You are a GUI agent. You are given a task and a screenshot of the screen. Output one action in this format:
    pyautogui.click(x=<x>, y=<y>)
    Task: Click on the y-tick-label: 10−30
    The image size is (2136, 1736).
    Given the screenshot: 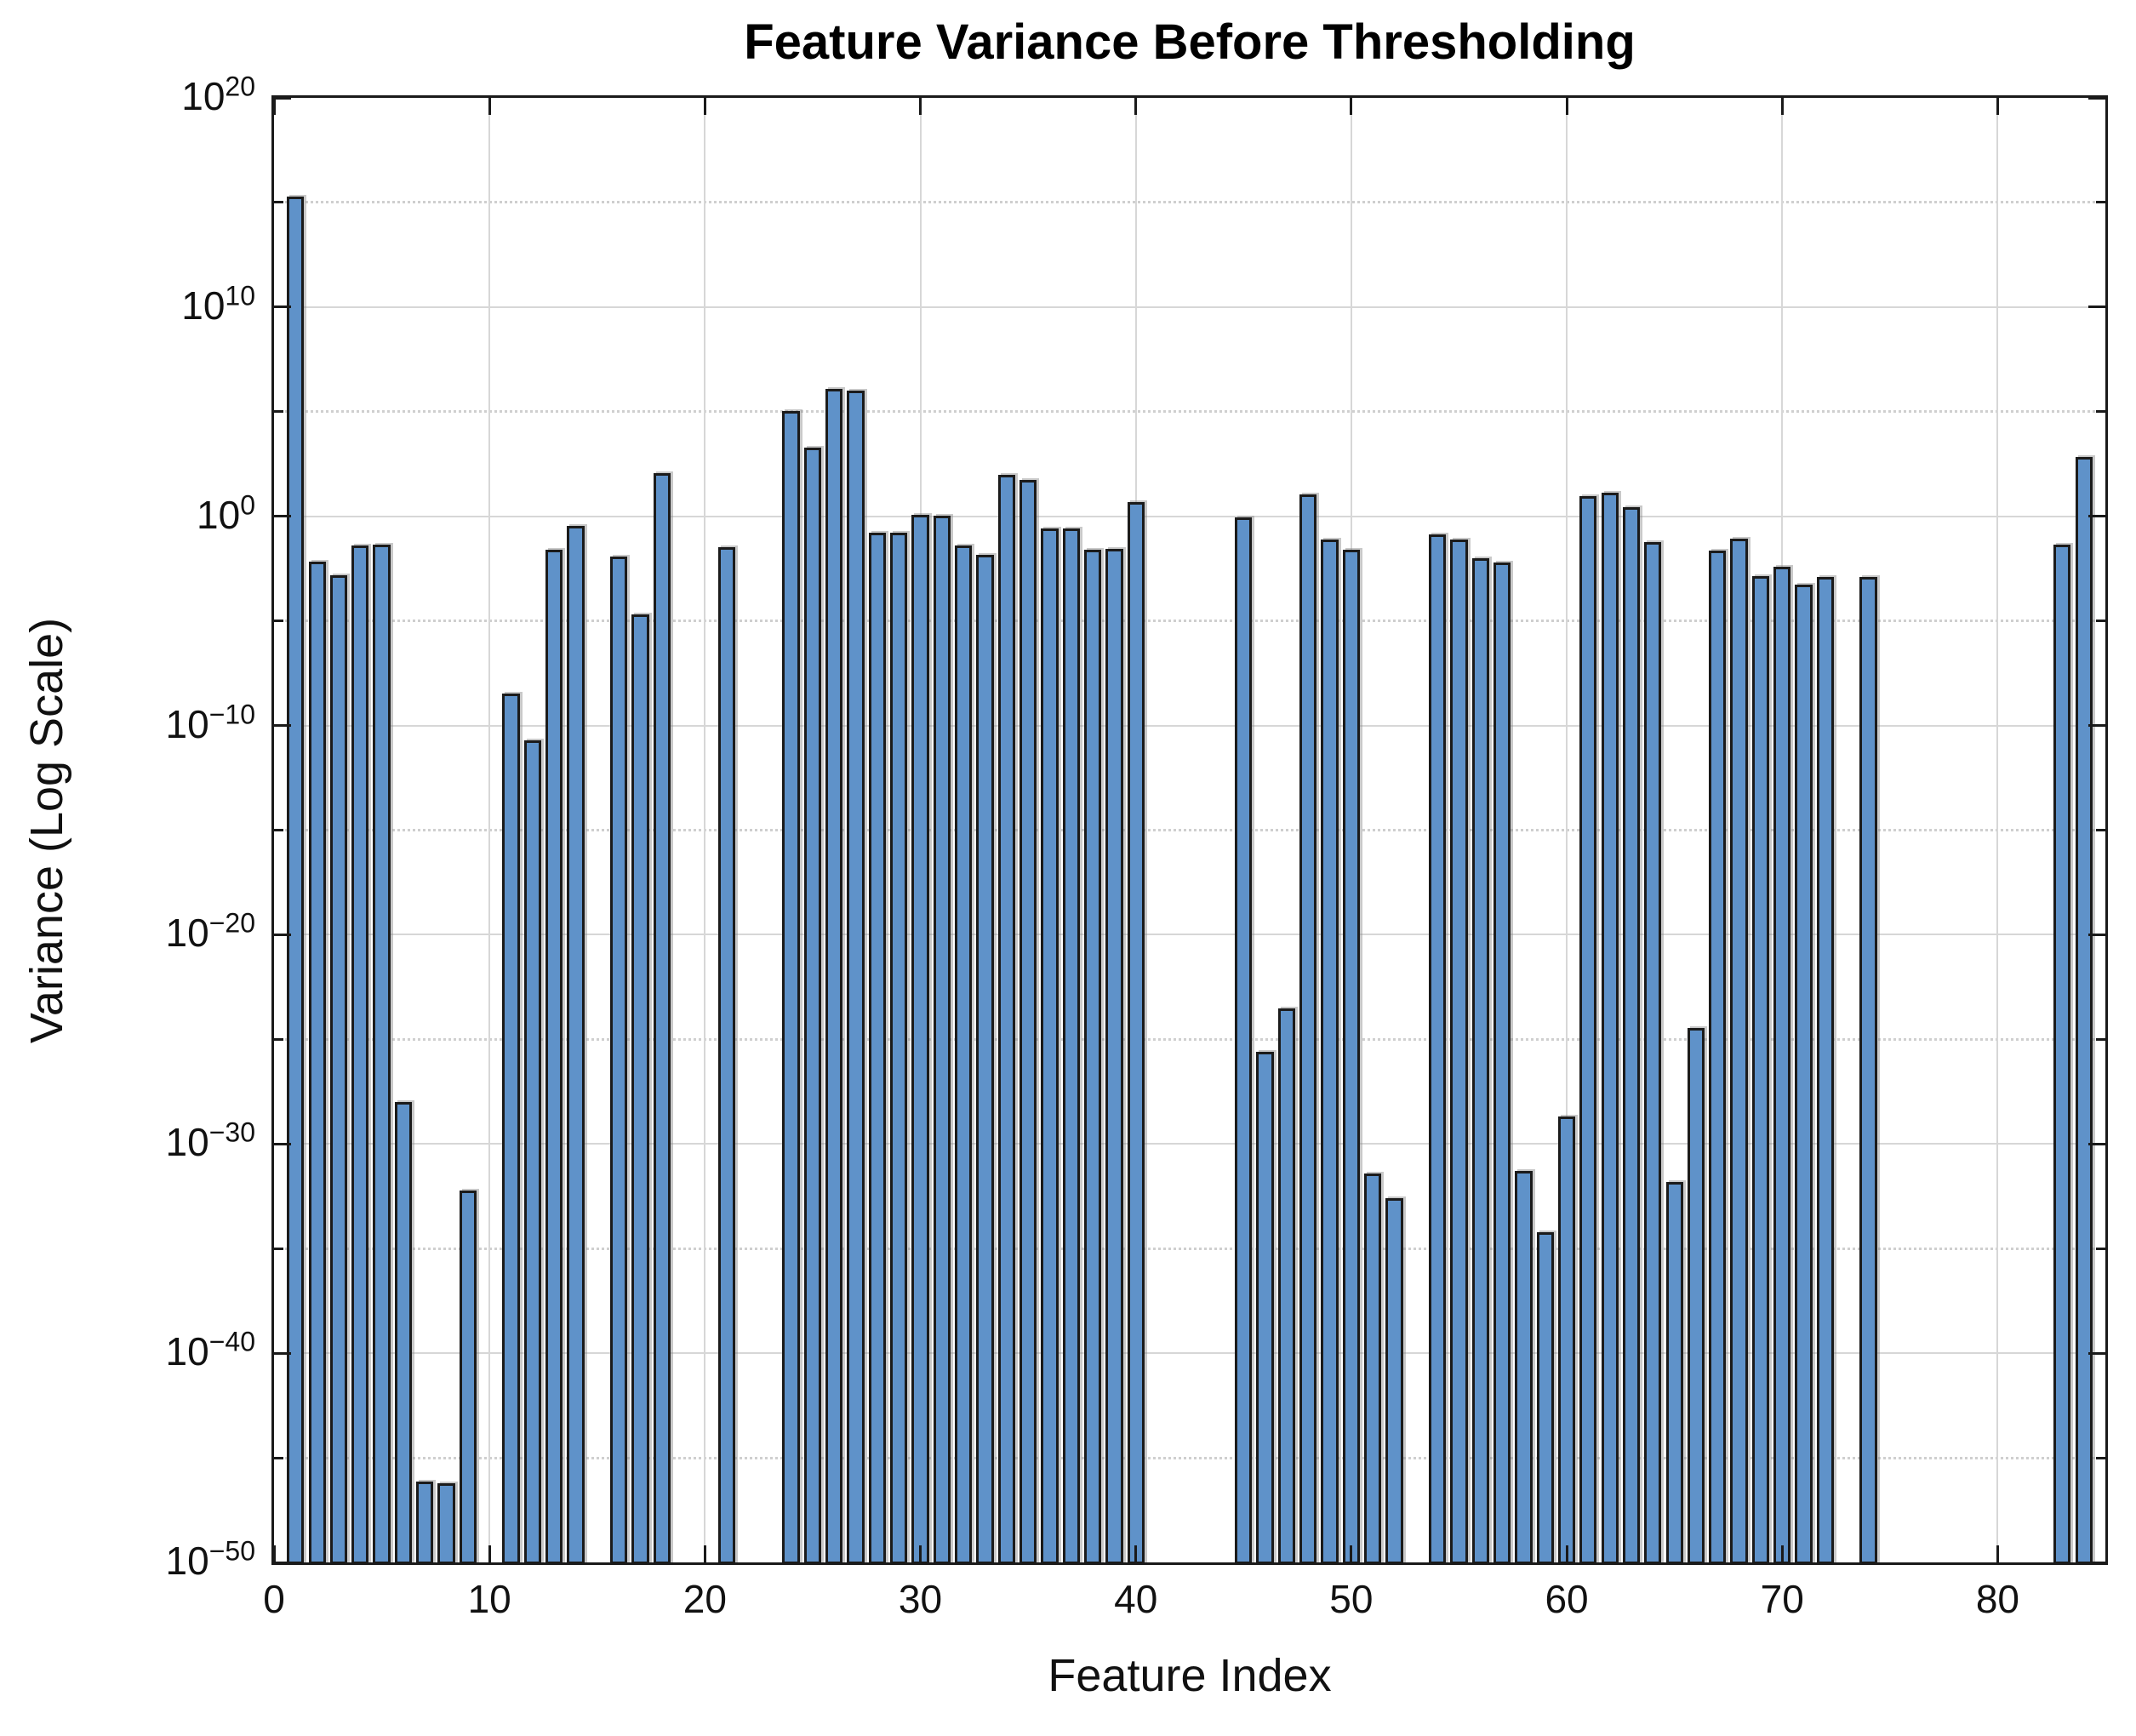 What is the action you would take?
    pyautogui.click(x=210, y=1140)
    